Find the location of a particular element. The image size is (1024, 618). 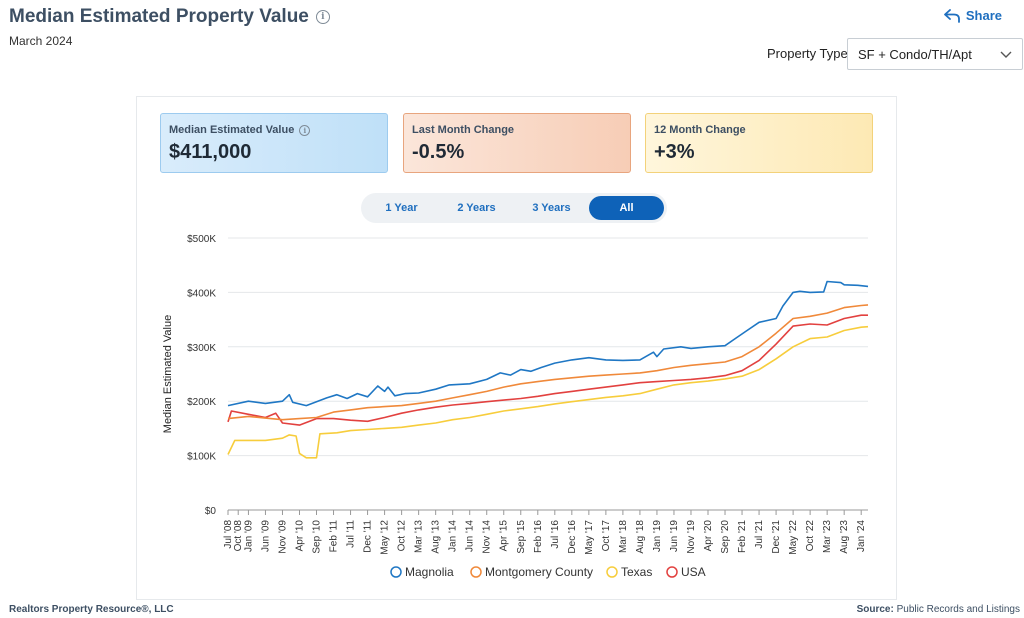

legend-label-montgomery-county: Montgomery County is located at coordinates (539, 572).